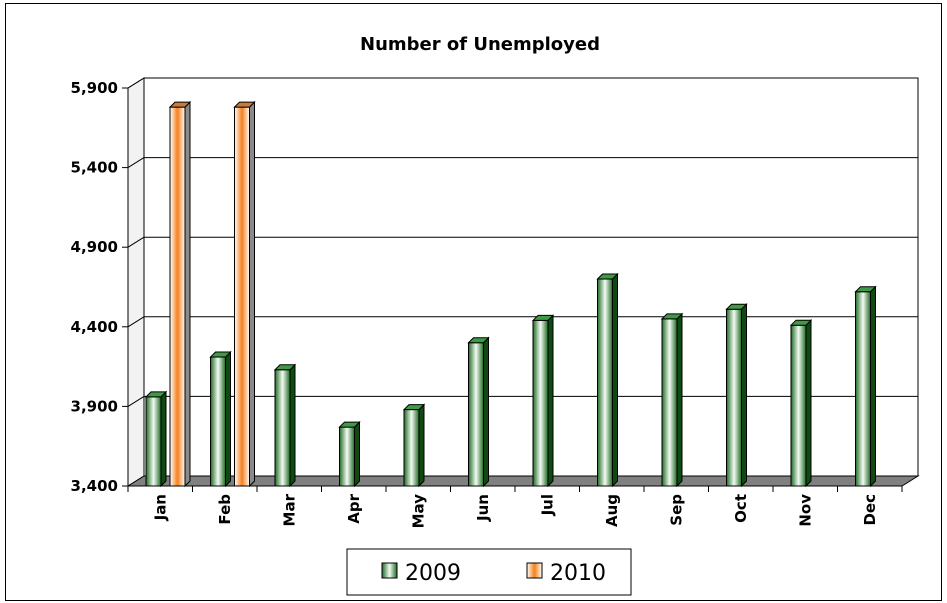 This screenshot has height=603, width=947. What do you see at coordinates (612, 510) in the screenshot?
I see `x-tick-label-aug: Aug` at bounding box center [612, 510].